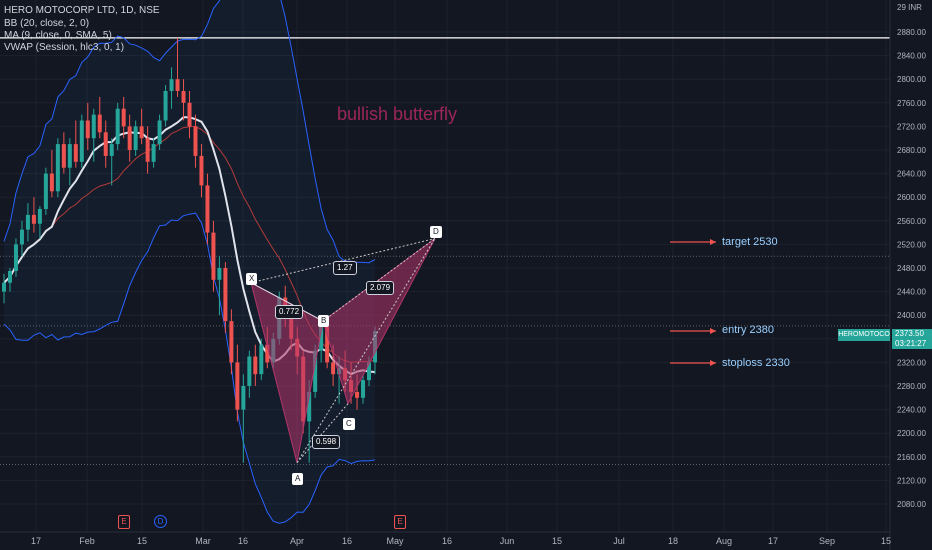 The height and width of the screenshot is (550, 932). Describe the element at coordinates (750, 242) in the screenshot. I see `target-label: target 2530` at that location.